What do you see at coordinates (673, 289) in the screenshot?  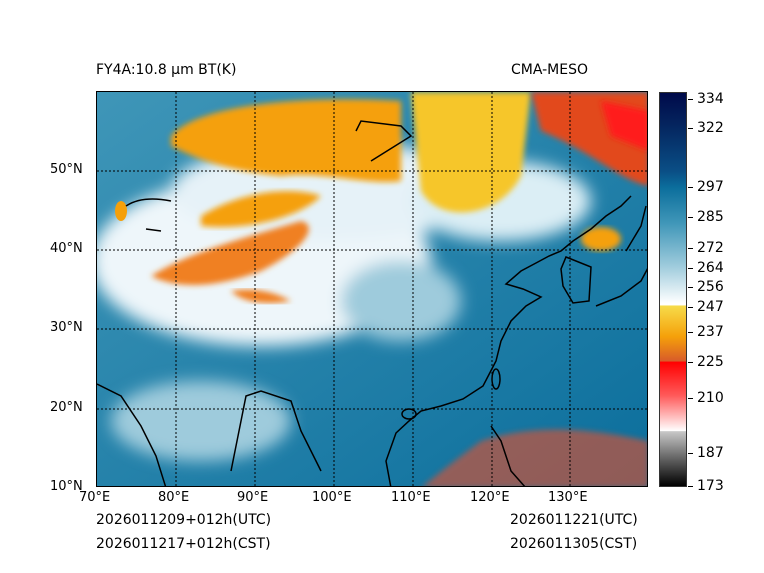 I see `colorbar` at bounding box center [673, 289].